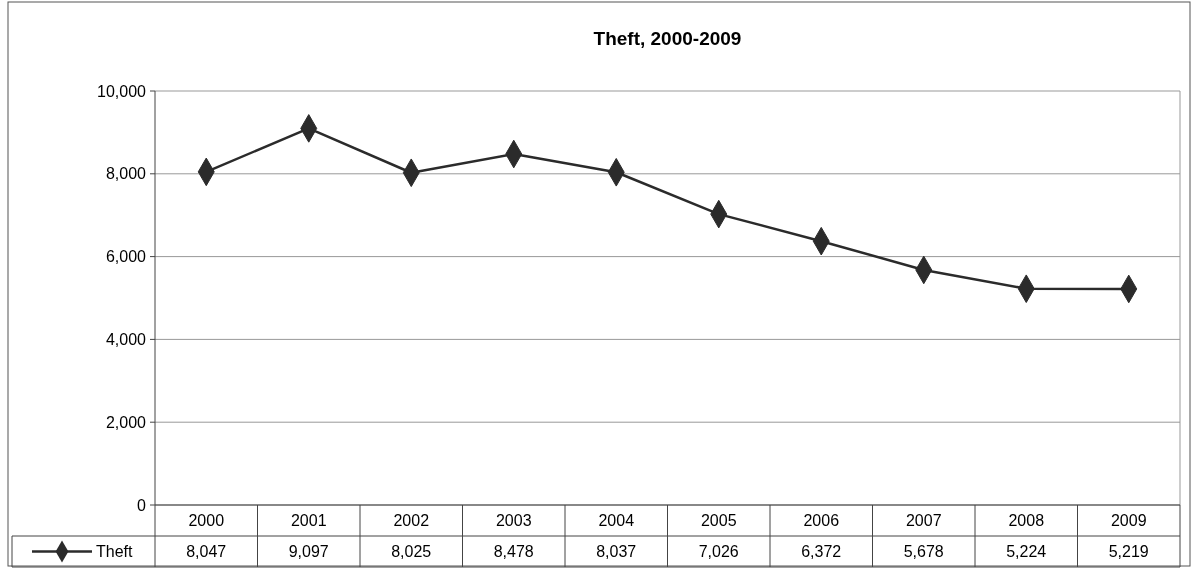  I want to click on x-tick-label: 2004, so click(616, 521).